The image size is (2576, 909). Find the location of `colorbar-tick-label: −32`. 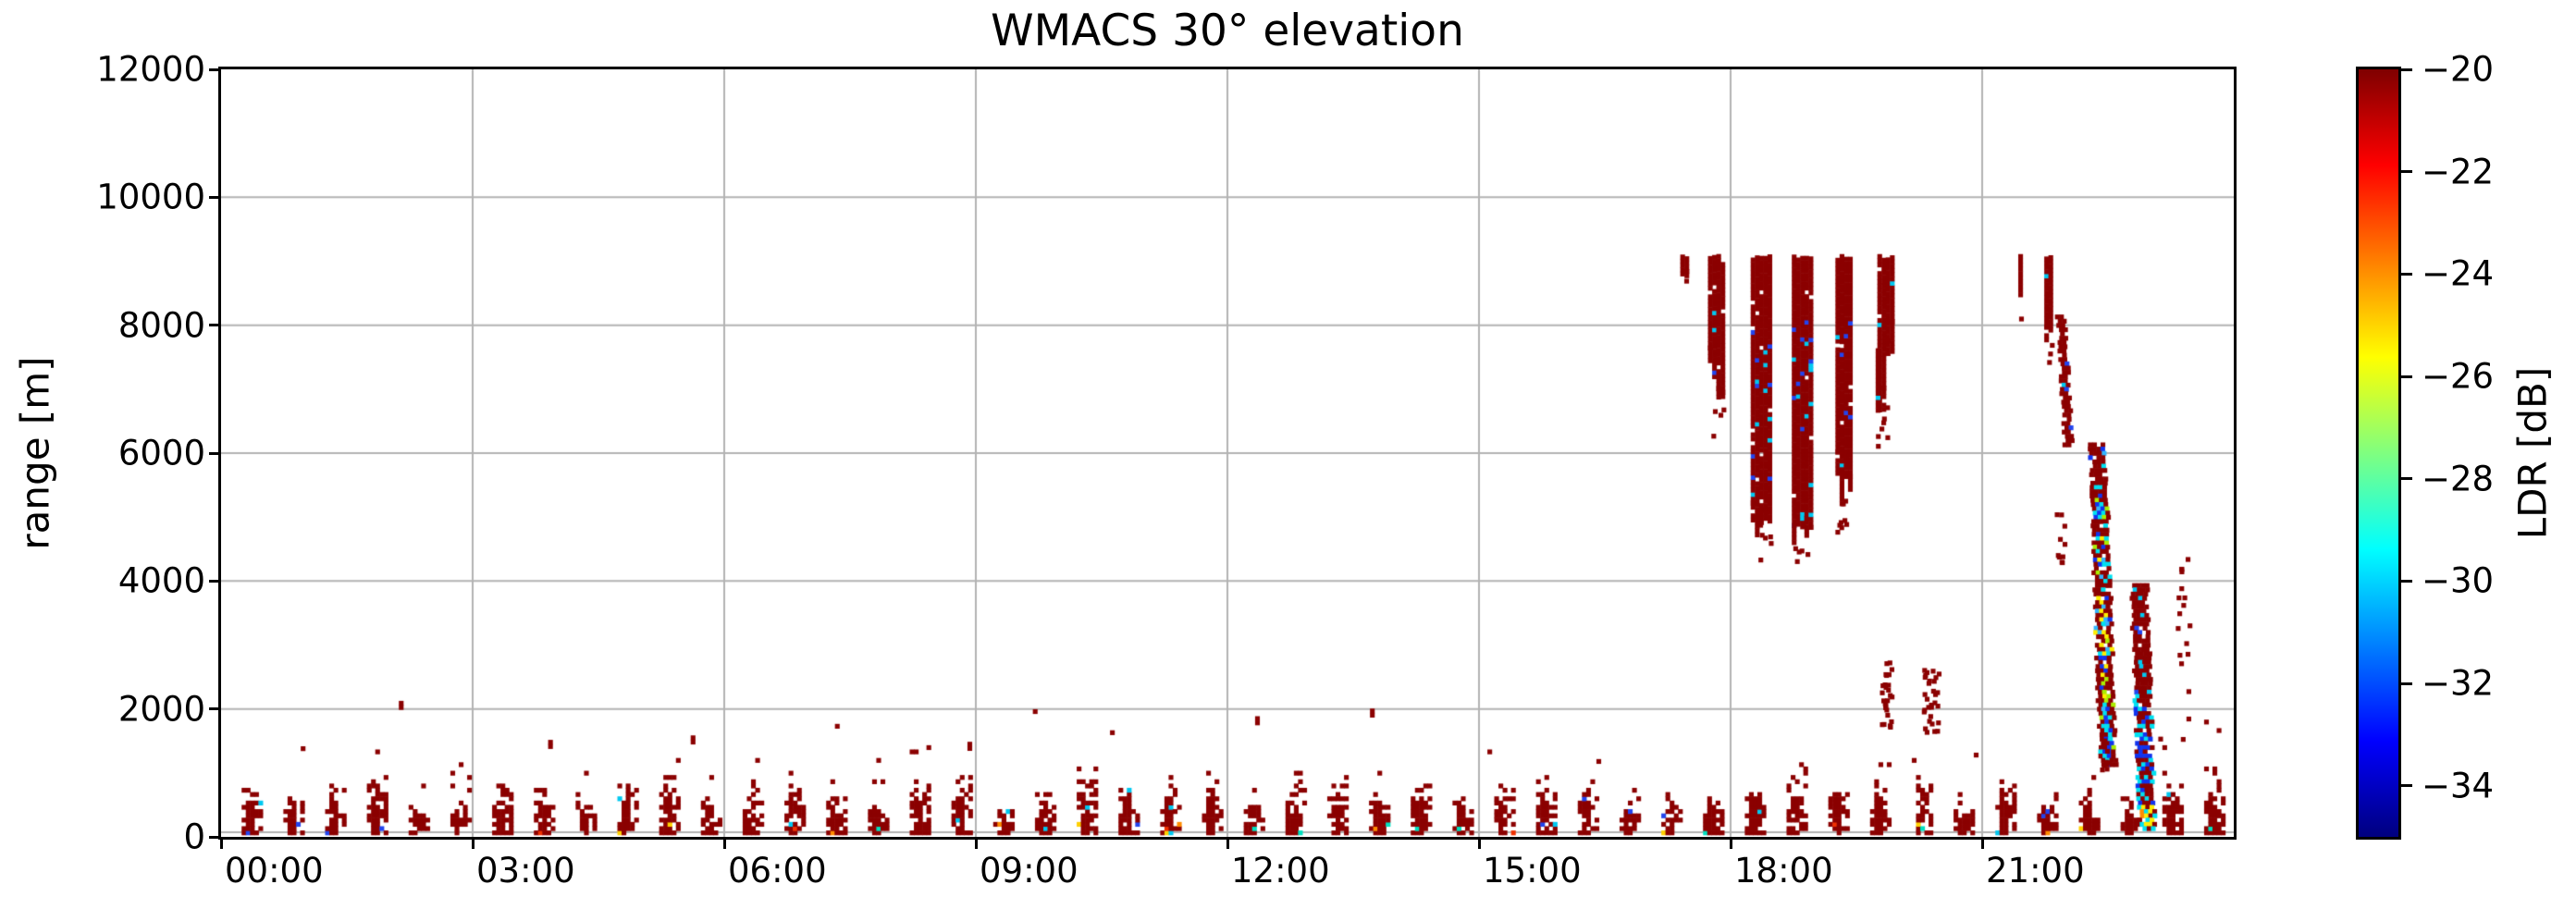

colorbar-tick-label: −32 is located at coordinates (2458, 683).